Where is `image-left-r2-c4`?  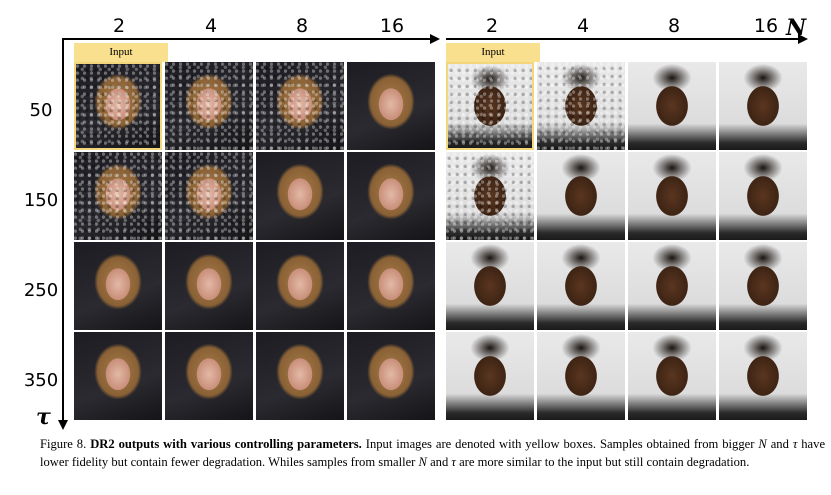 image-left-r2-c4 is located at coordinates (391, 196).